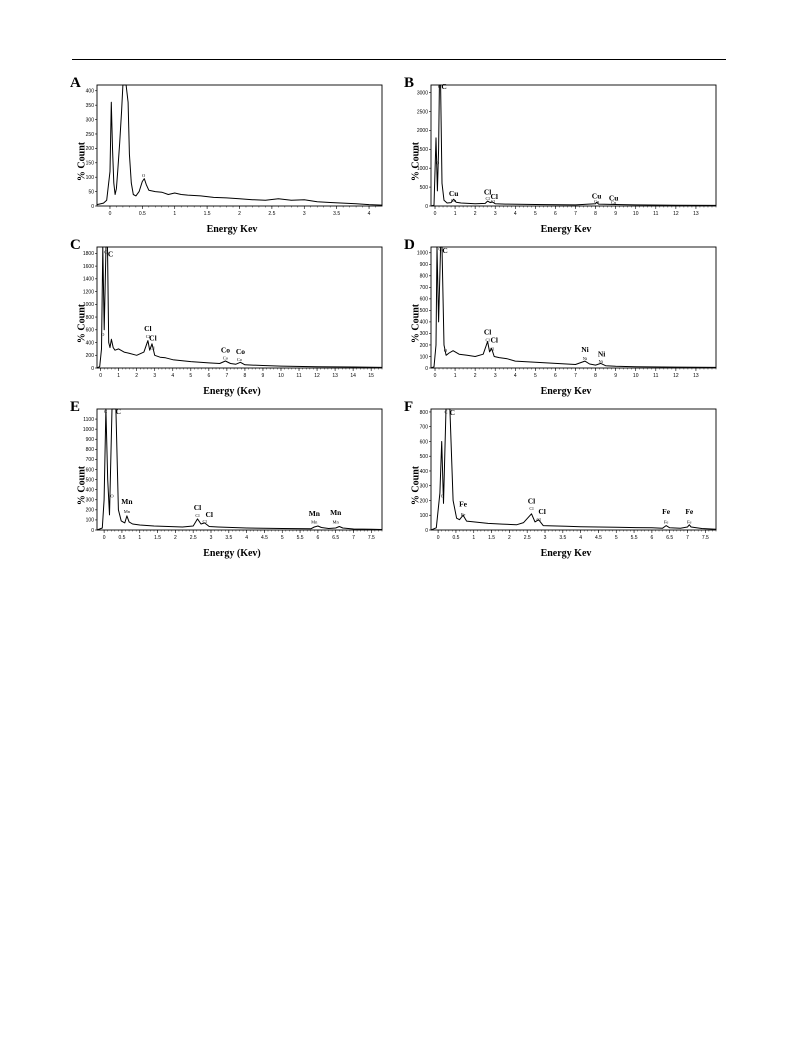 The width and height of the screenshot is (793, 1053). I want to click on panel-letter: D, so click(409, 245).